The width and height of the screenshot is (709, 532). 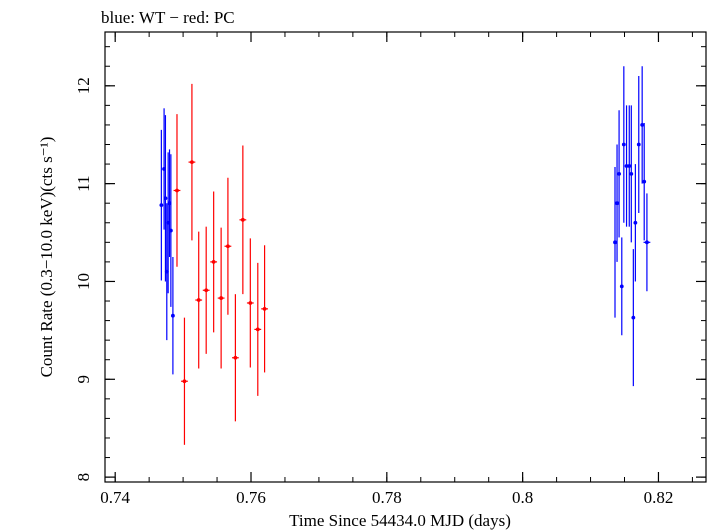 I want to click on x-tick-label: 0.82, so click(x=659, y=497).